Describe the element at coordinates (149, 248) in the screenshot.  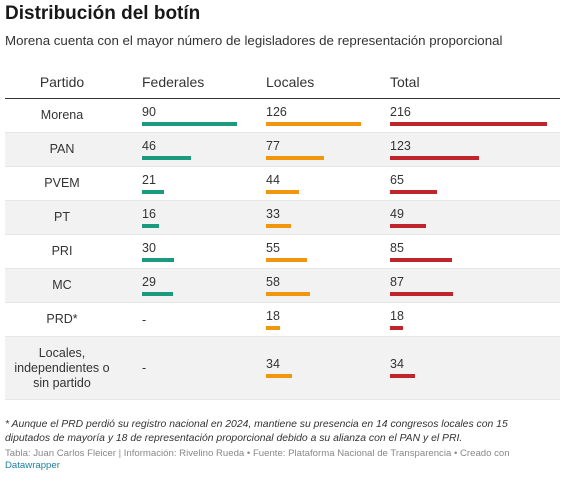
I see `federales-value-label: 30` at that location.